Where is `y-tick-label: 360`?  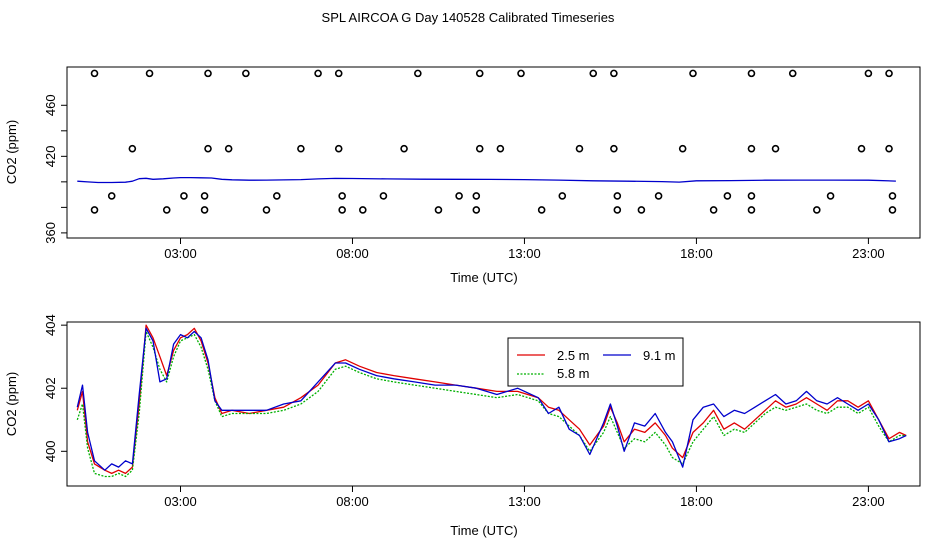 y-tick-label: 360 is located at coordinates (50, 233).